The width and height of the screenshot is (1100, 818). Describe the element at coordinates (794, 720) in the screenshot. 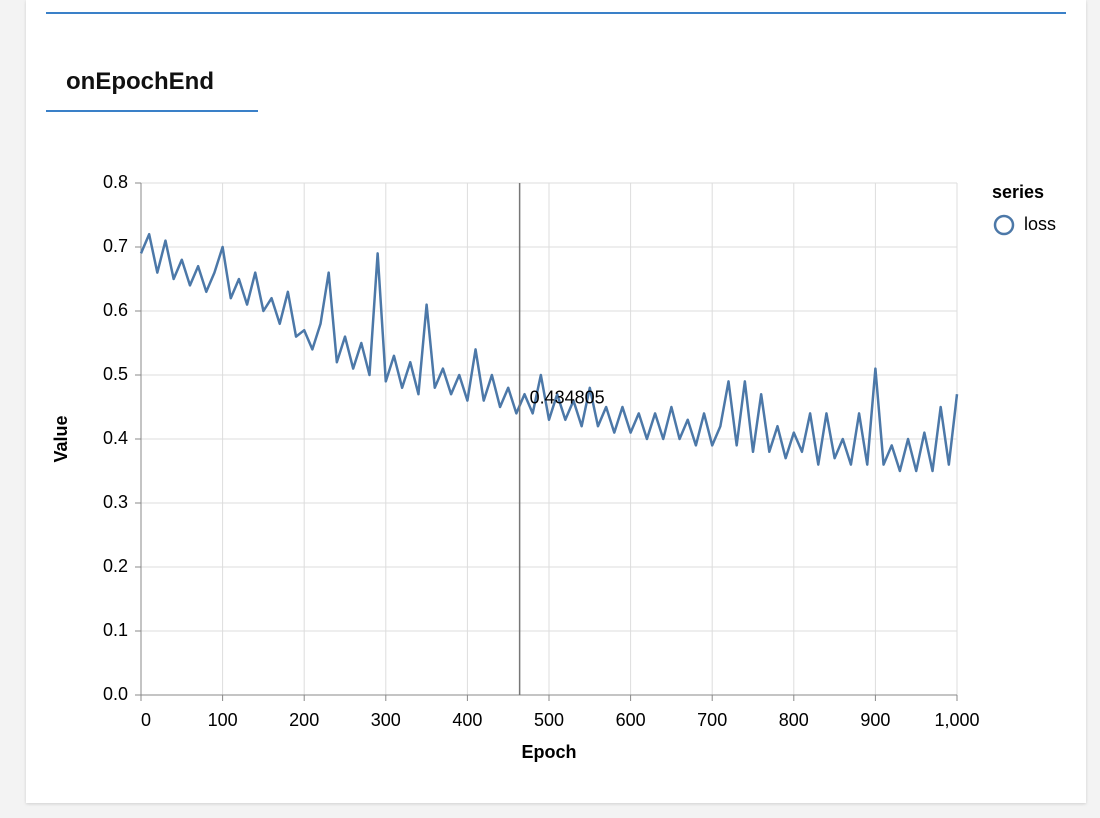

I see `x-tick-label: 800` at that location.